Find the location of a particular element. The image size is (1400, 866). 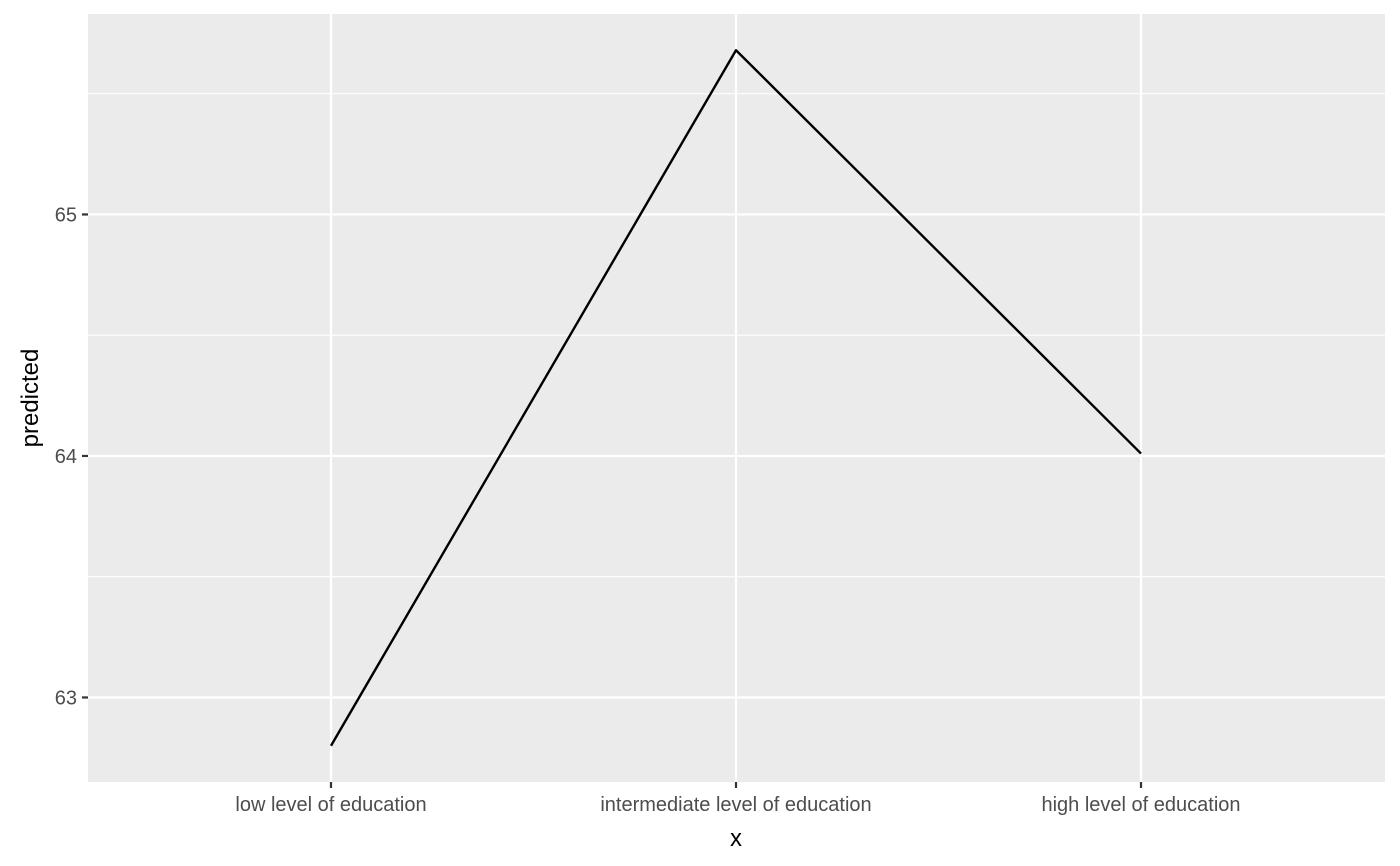

y-tick-label: 64 is located at coordinates (66, 457).